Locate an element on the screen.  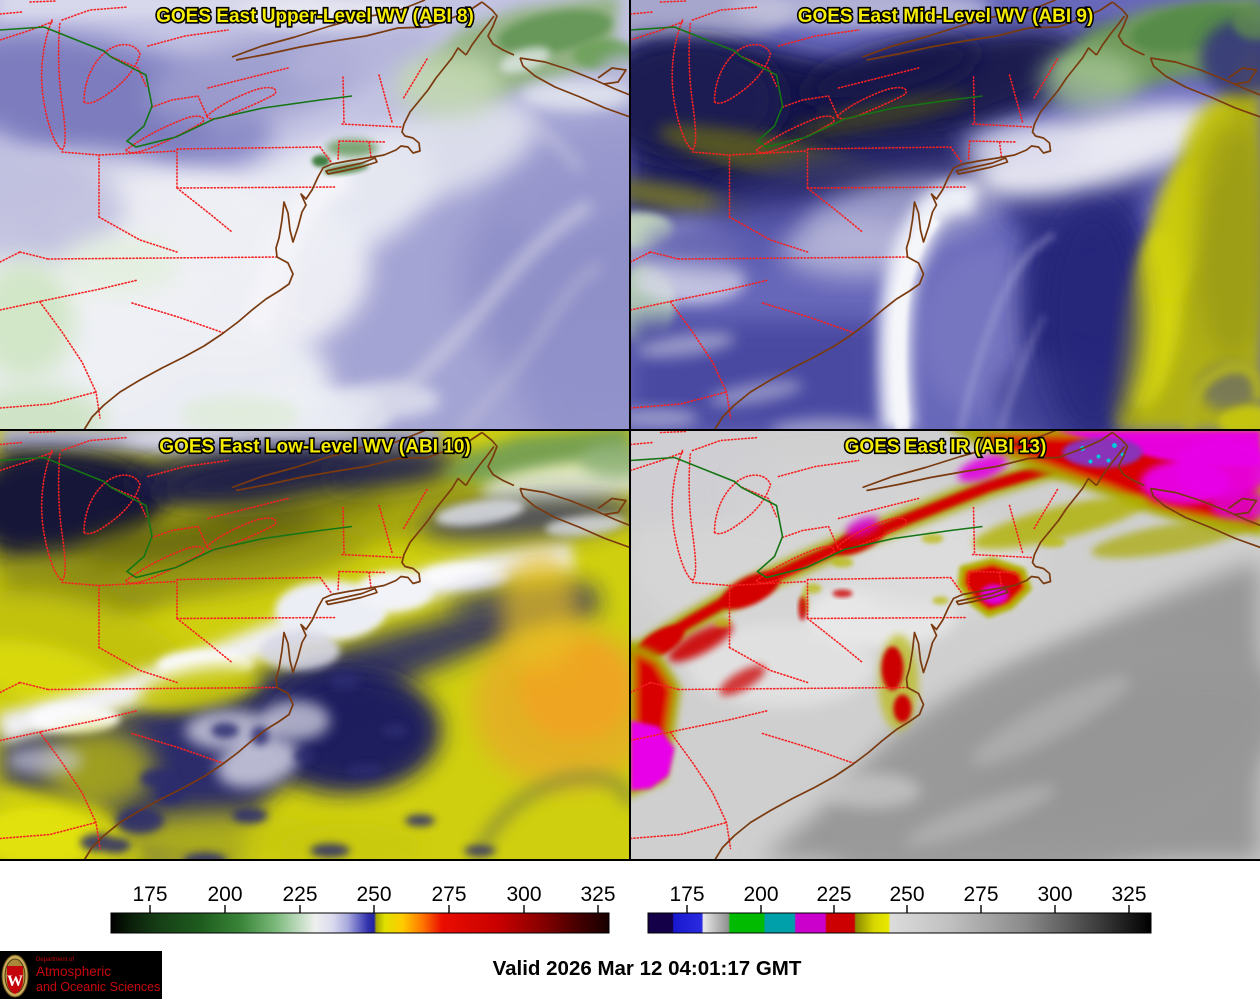
svg-text: Atmospheric is located at coordinates (73, 971).